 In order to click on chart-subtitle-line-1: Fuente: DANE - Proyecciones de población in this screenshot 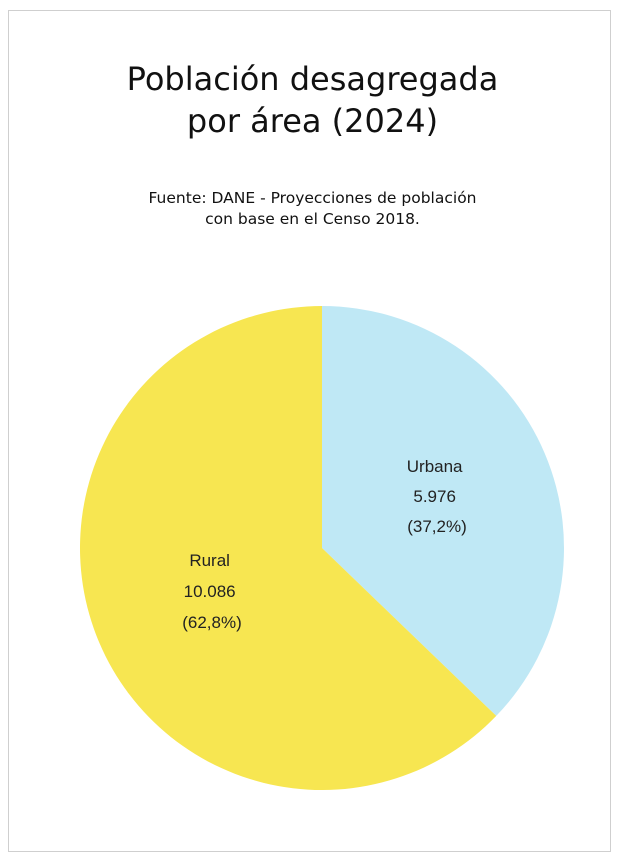, I will do `click(312, 198)`.